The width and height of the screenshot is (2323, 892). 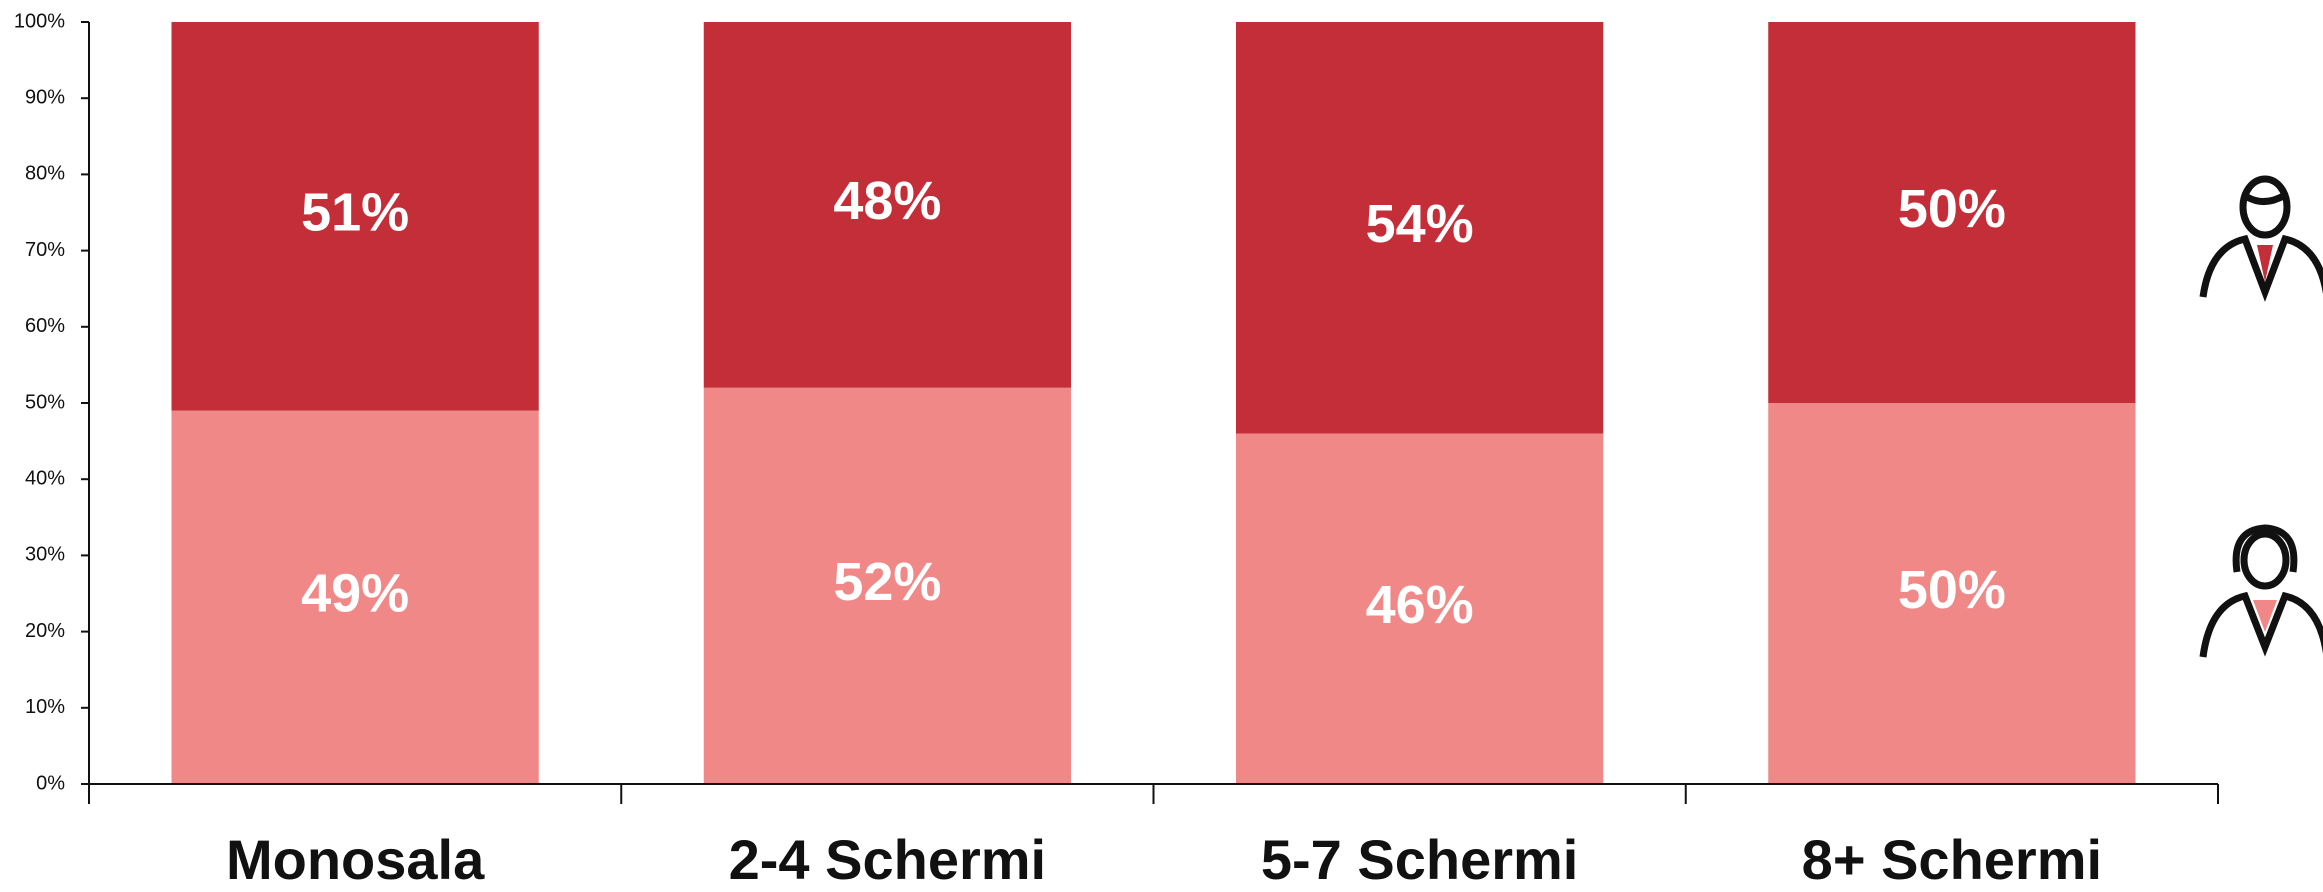 I want to click on x-tick-label: Monosala, so click(x=355, y=859).